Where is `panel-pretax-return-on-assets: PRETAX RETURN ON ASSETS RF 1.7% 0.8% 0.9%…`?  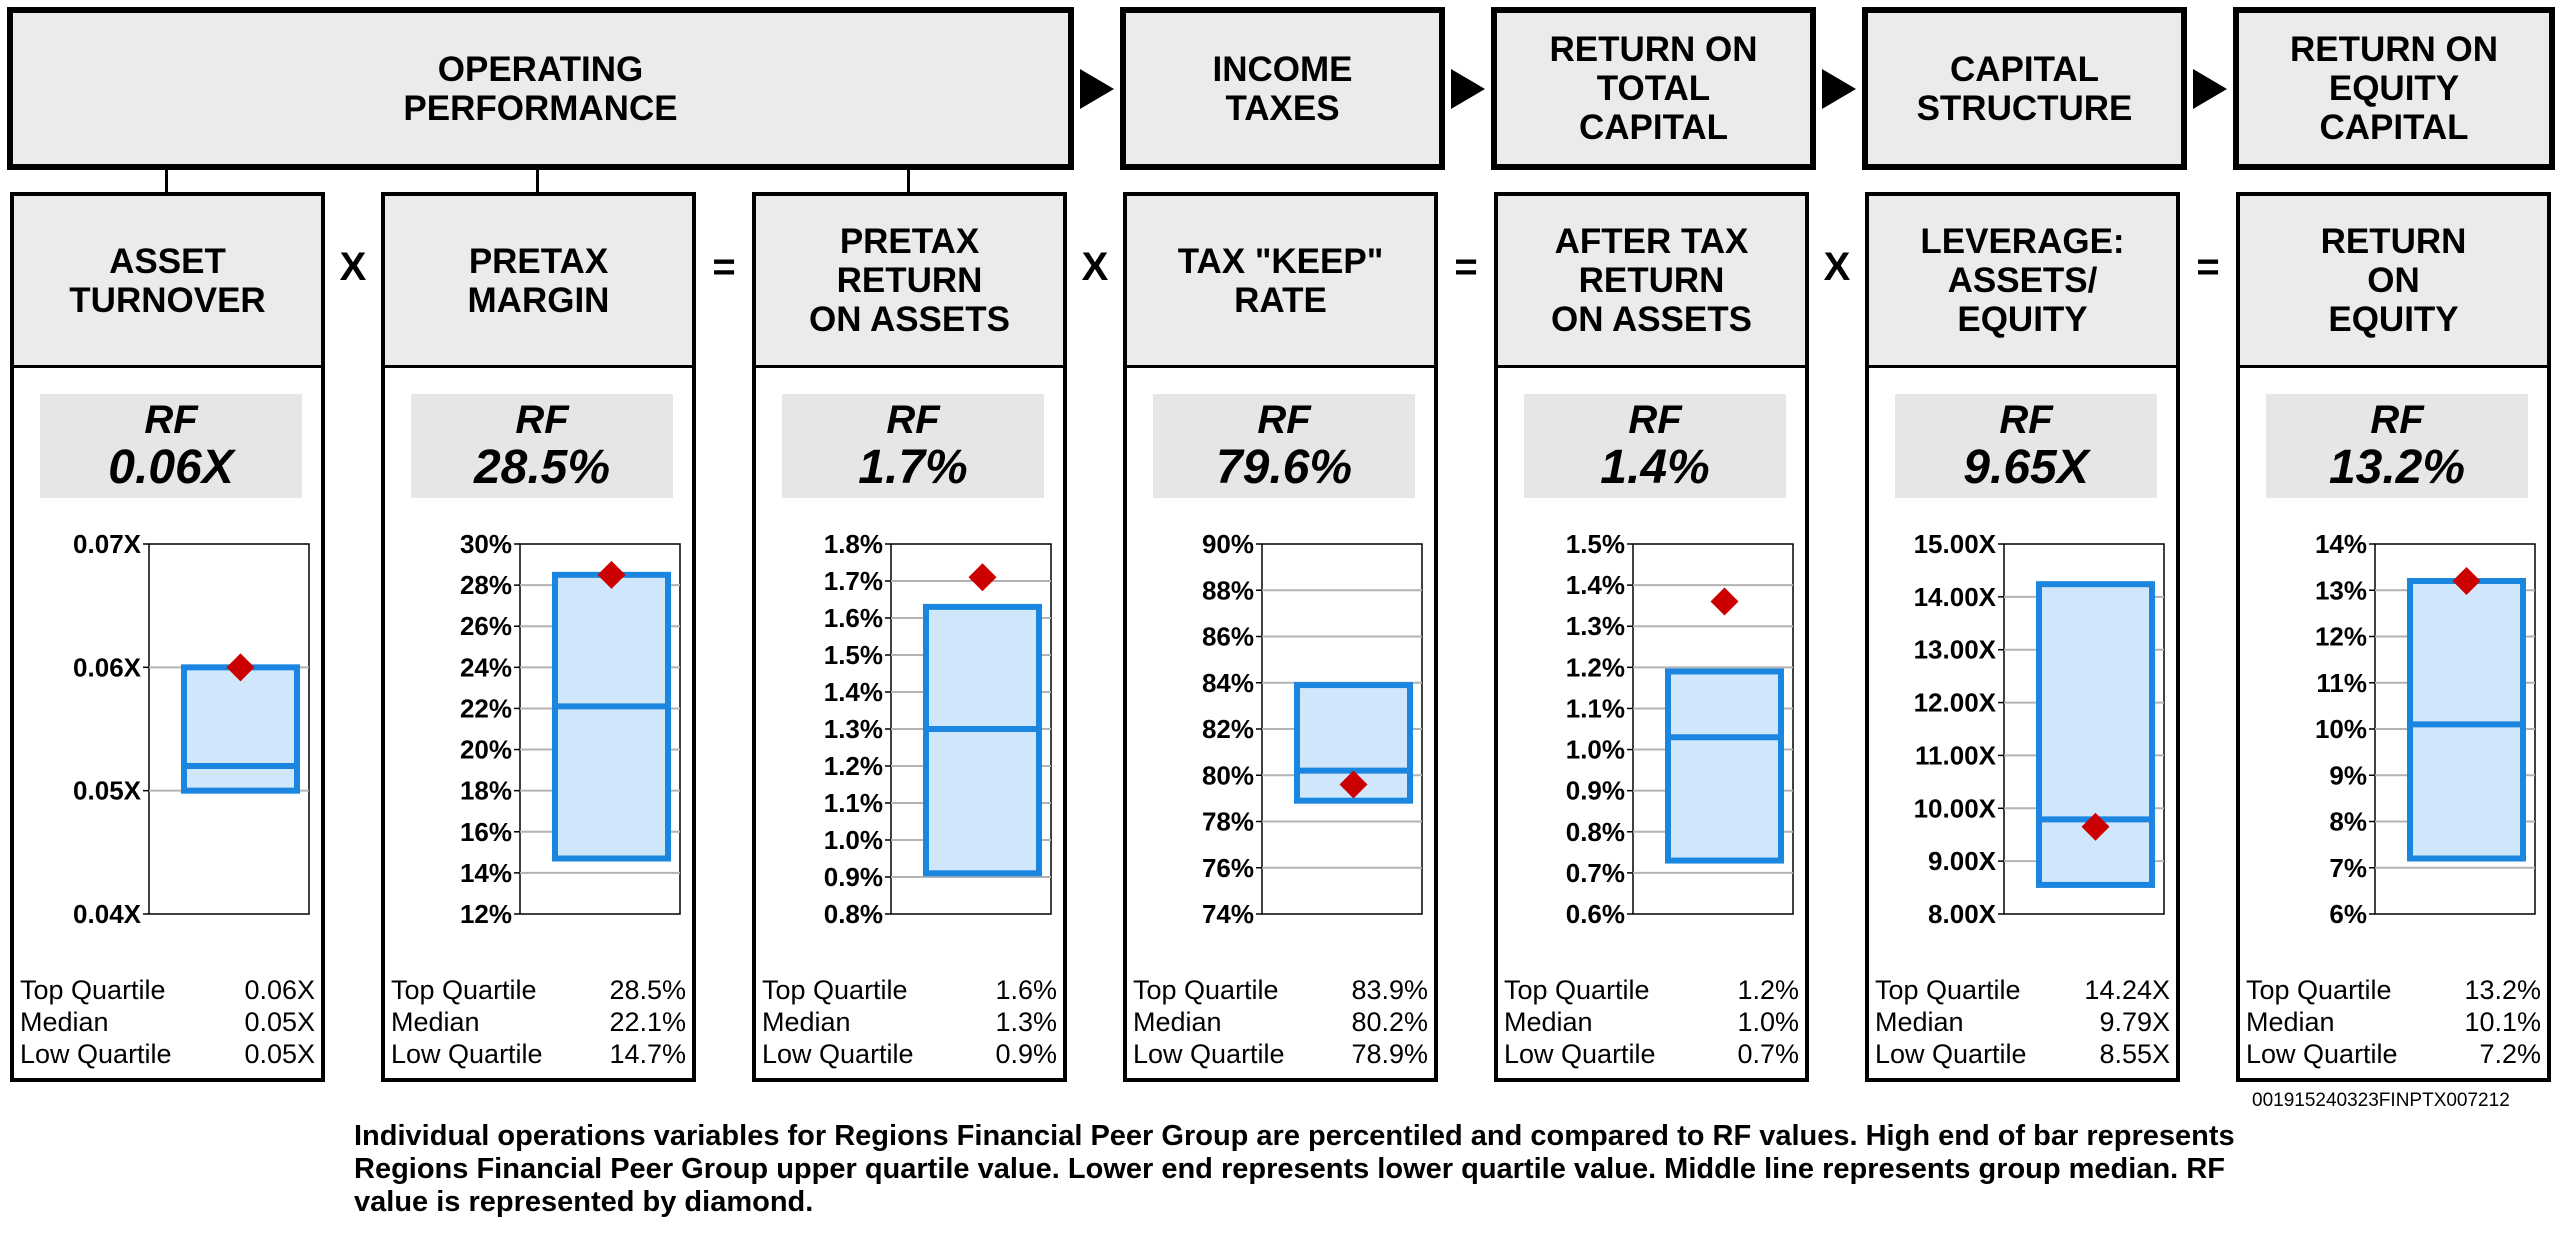
panel-pretax-return-on-assets: PRETAX RETURN ON ASSETS RF 1.7% 0.8% 0.9%… is located at coordinates (909, 637).